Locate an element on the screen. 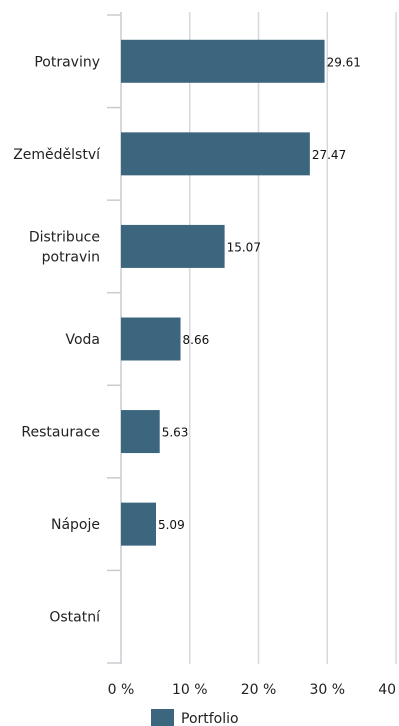 The width and height of the screenshot is (399, 726). category-label: Ostatní is located at coordinates (75, 618).